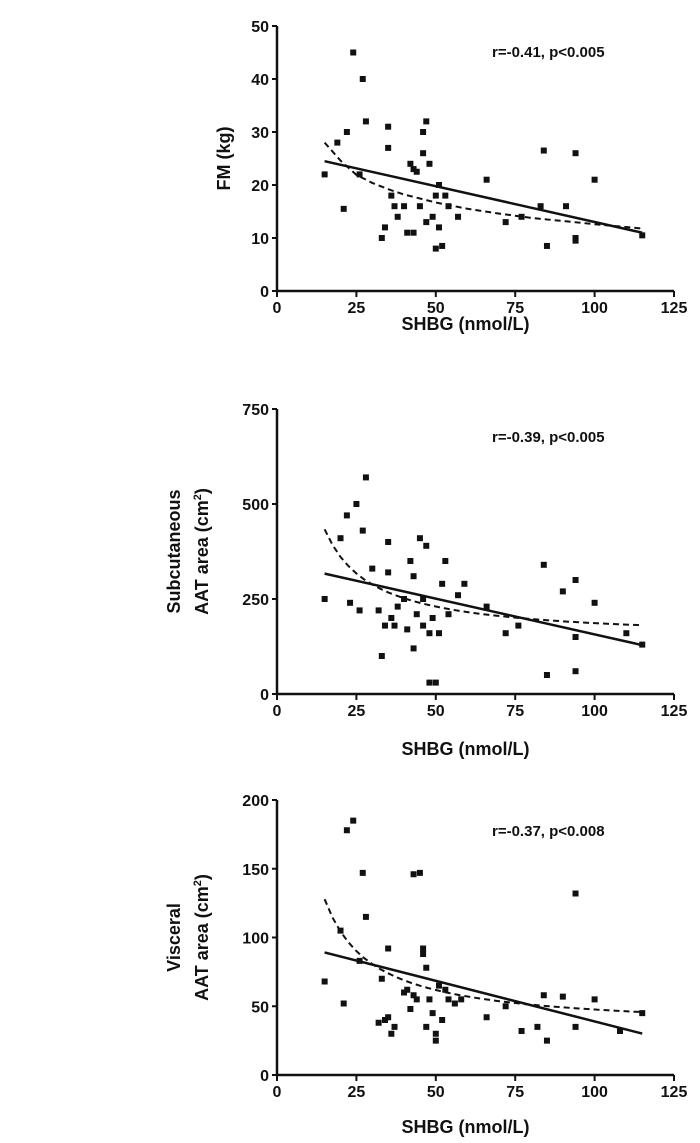  Describe the element at coordinates (255, 801) in the screenshot. I see `y-tick-label: 200` at that location.